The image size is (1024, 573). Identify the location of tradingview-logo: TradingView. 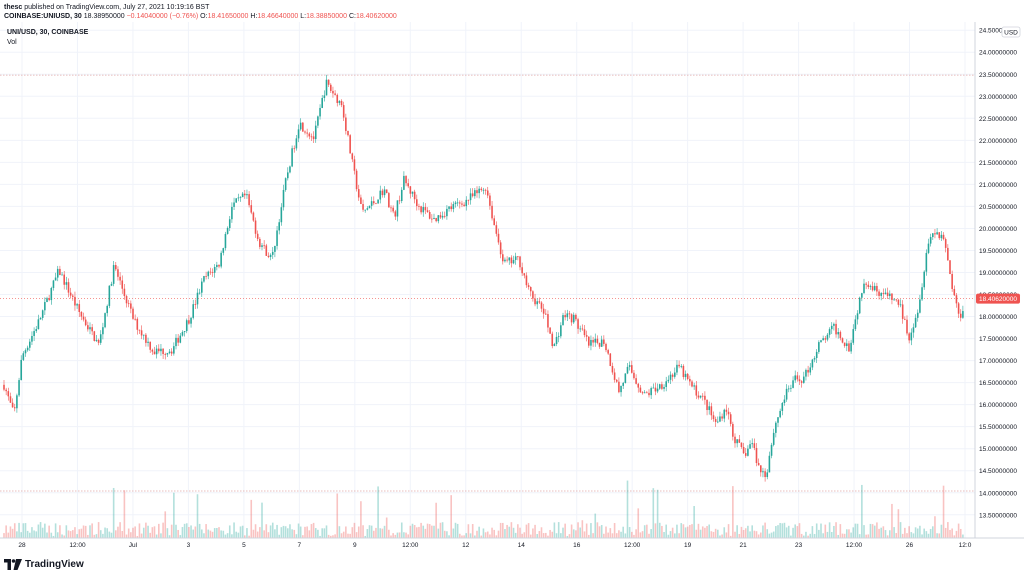
(44, 564).